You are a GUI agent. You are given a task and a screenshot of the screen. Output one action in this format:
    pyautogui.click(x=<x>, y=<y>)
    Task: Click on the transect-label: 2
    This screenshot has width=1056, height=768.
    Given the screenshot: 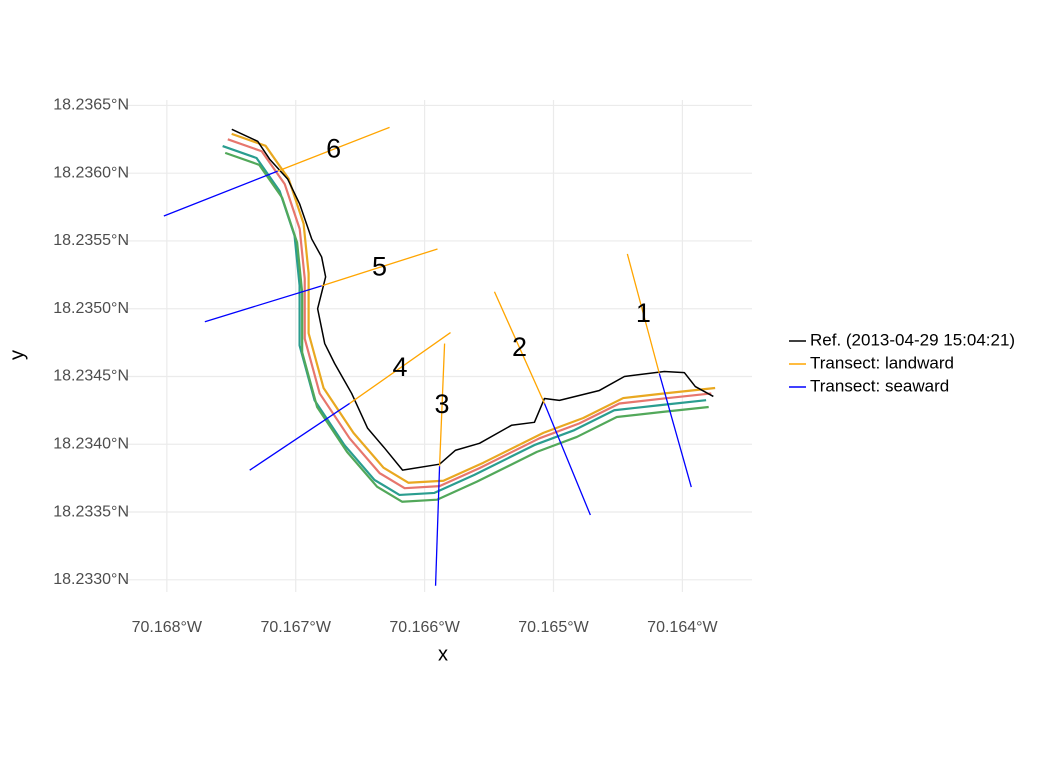 What is the action you would take?
    pyautogui.click(x=519, y=347)
    